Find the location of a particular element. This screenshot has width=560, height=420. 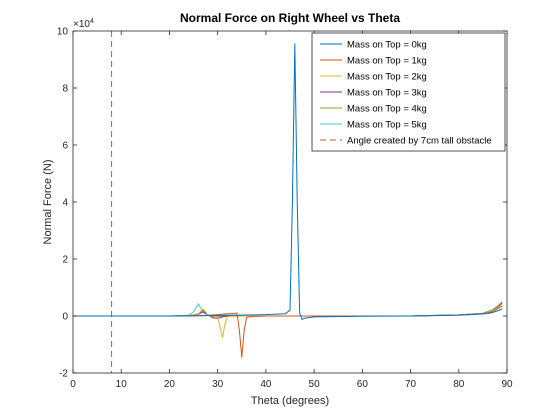

x-tick-label: 20 is located at coordinates (170, 384).